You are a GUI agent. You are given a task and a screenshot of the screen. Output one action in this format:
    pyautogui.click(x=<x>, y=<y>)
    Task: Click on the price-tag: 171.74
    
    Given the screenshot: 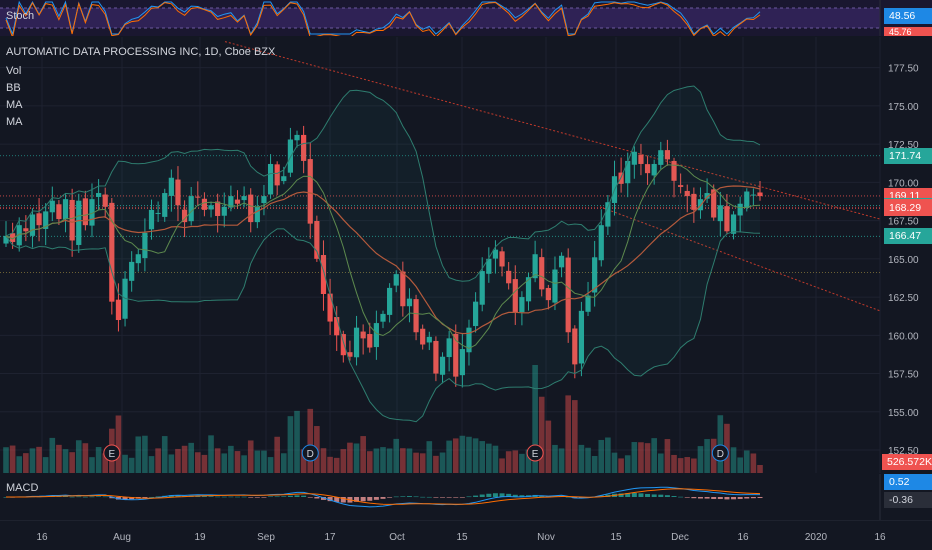 What is the action you would take?
    pyautogui.click(x=908, y=155)
    